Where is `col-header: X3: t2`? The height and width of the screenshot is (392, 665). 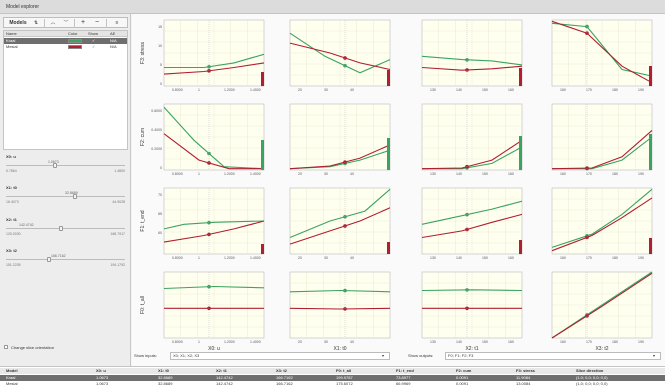 col-header: X3: t2 is located at coordinates (281, 370).